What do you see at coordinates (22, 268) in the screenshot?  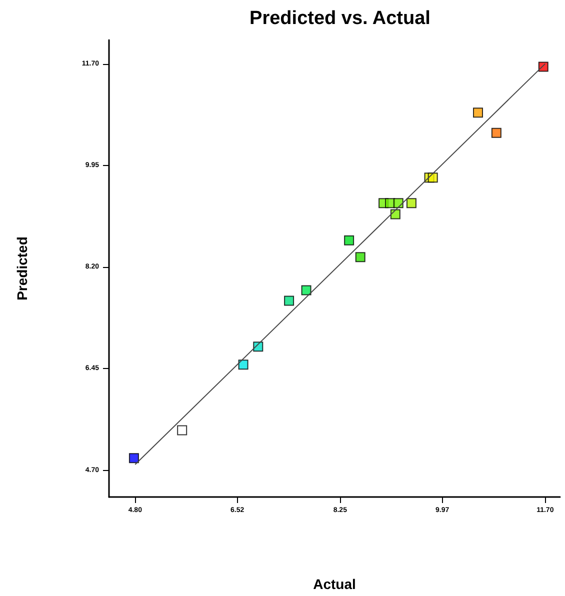 I see `y-axis-title: Predicted` at bounding box center [22, 268].